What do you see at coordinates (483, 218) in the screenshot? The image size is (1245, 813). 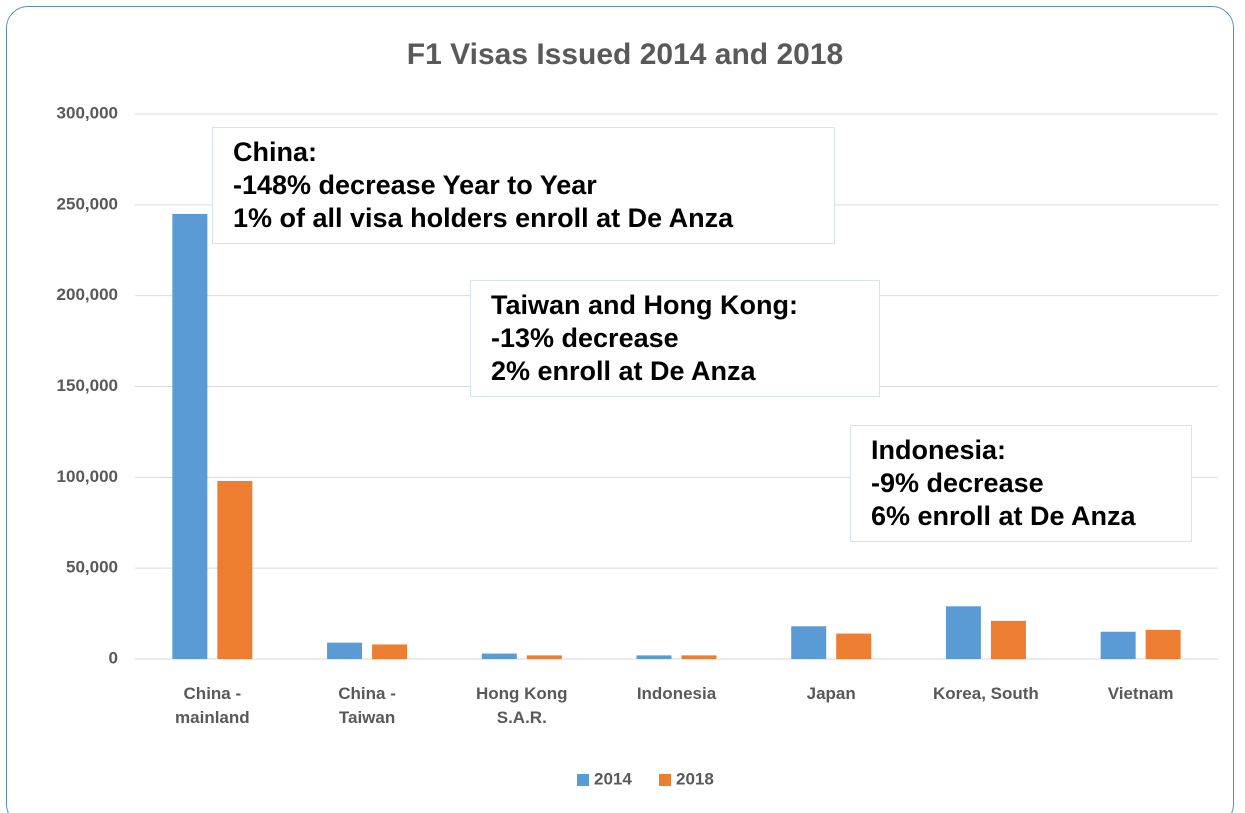 I see `annotation-line: 1% of all visa holders enroll at De Anza` at bounding box center [483, 218].